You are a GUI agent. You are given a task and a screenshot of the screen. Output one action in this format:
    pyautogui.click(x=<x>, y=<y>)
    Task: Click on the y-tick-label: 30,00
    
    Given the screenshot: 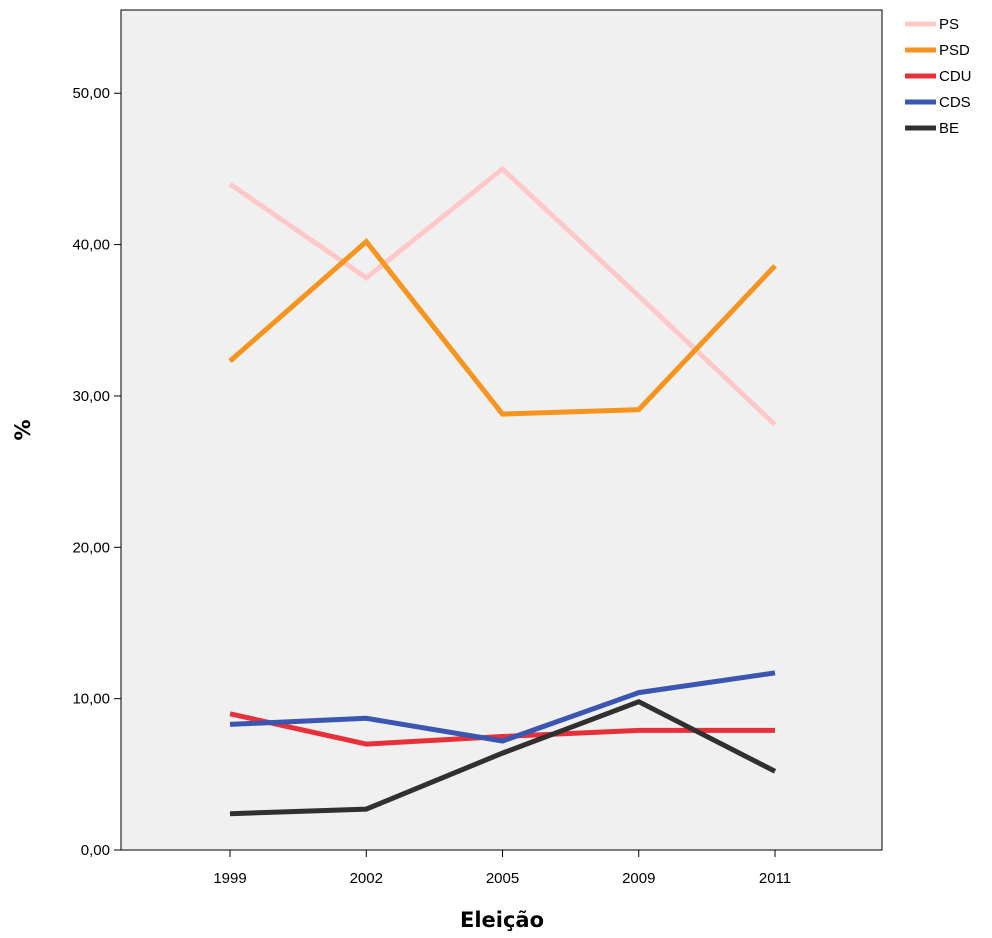 What is the action you would take?
    pyautogui.click(x=91, y=396)
    